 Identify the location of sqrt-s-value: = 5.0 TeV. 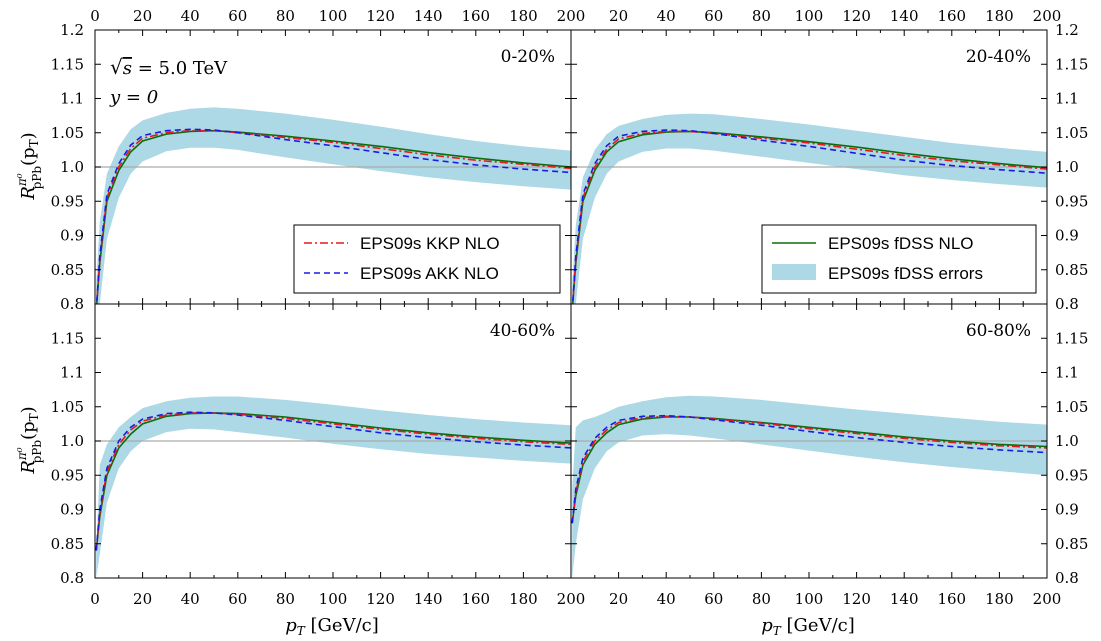
(180, 68).